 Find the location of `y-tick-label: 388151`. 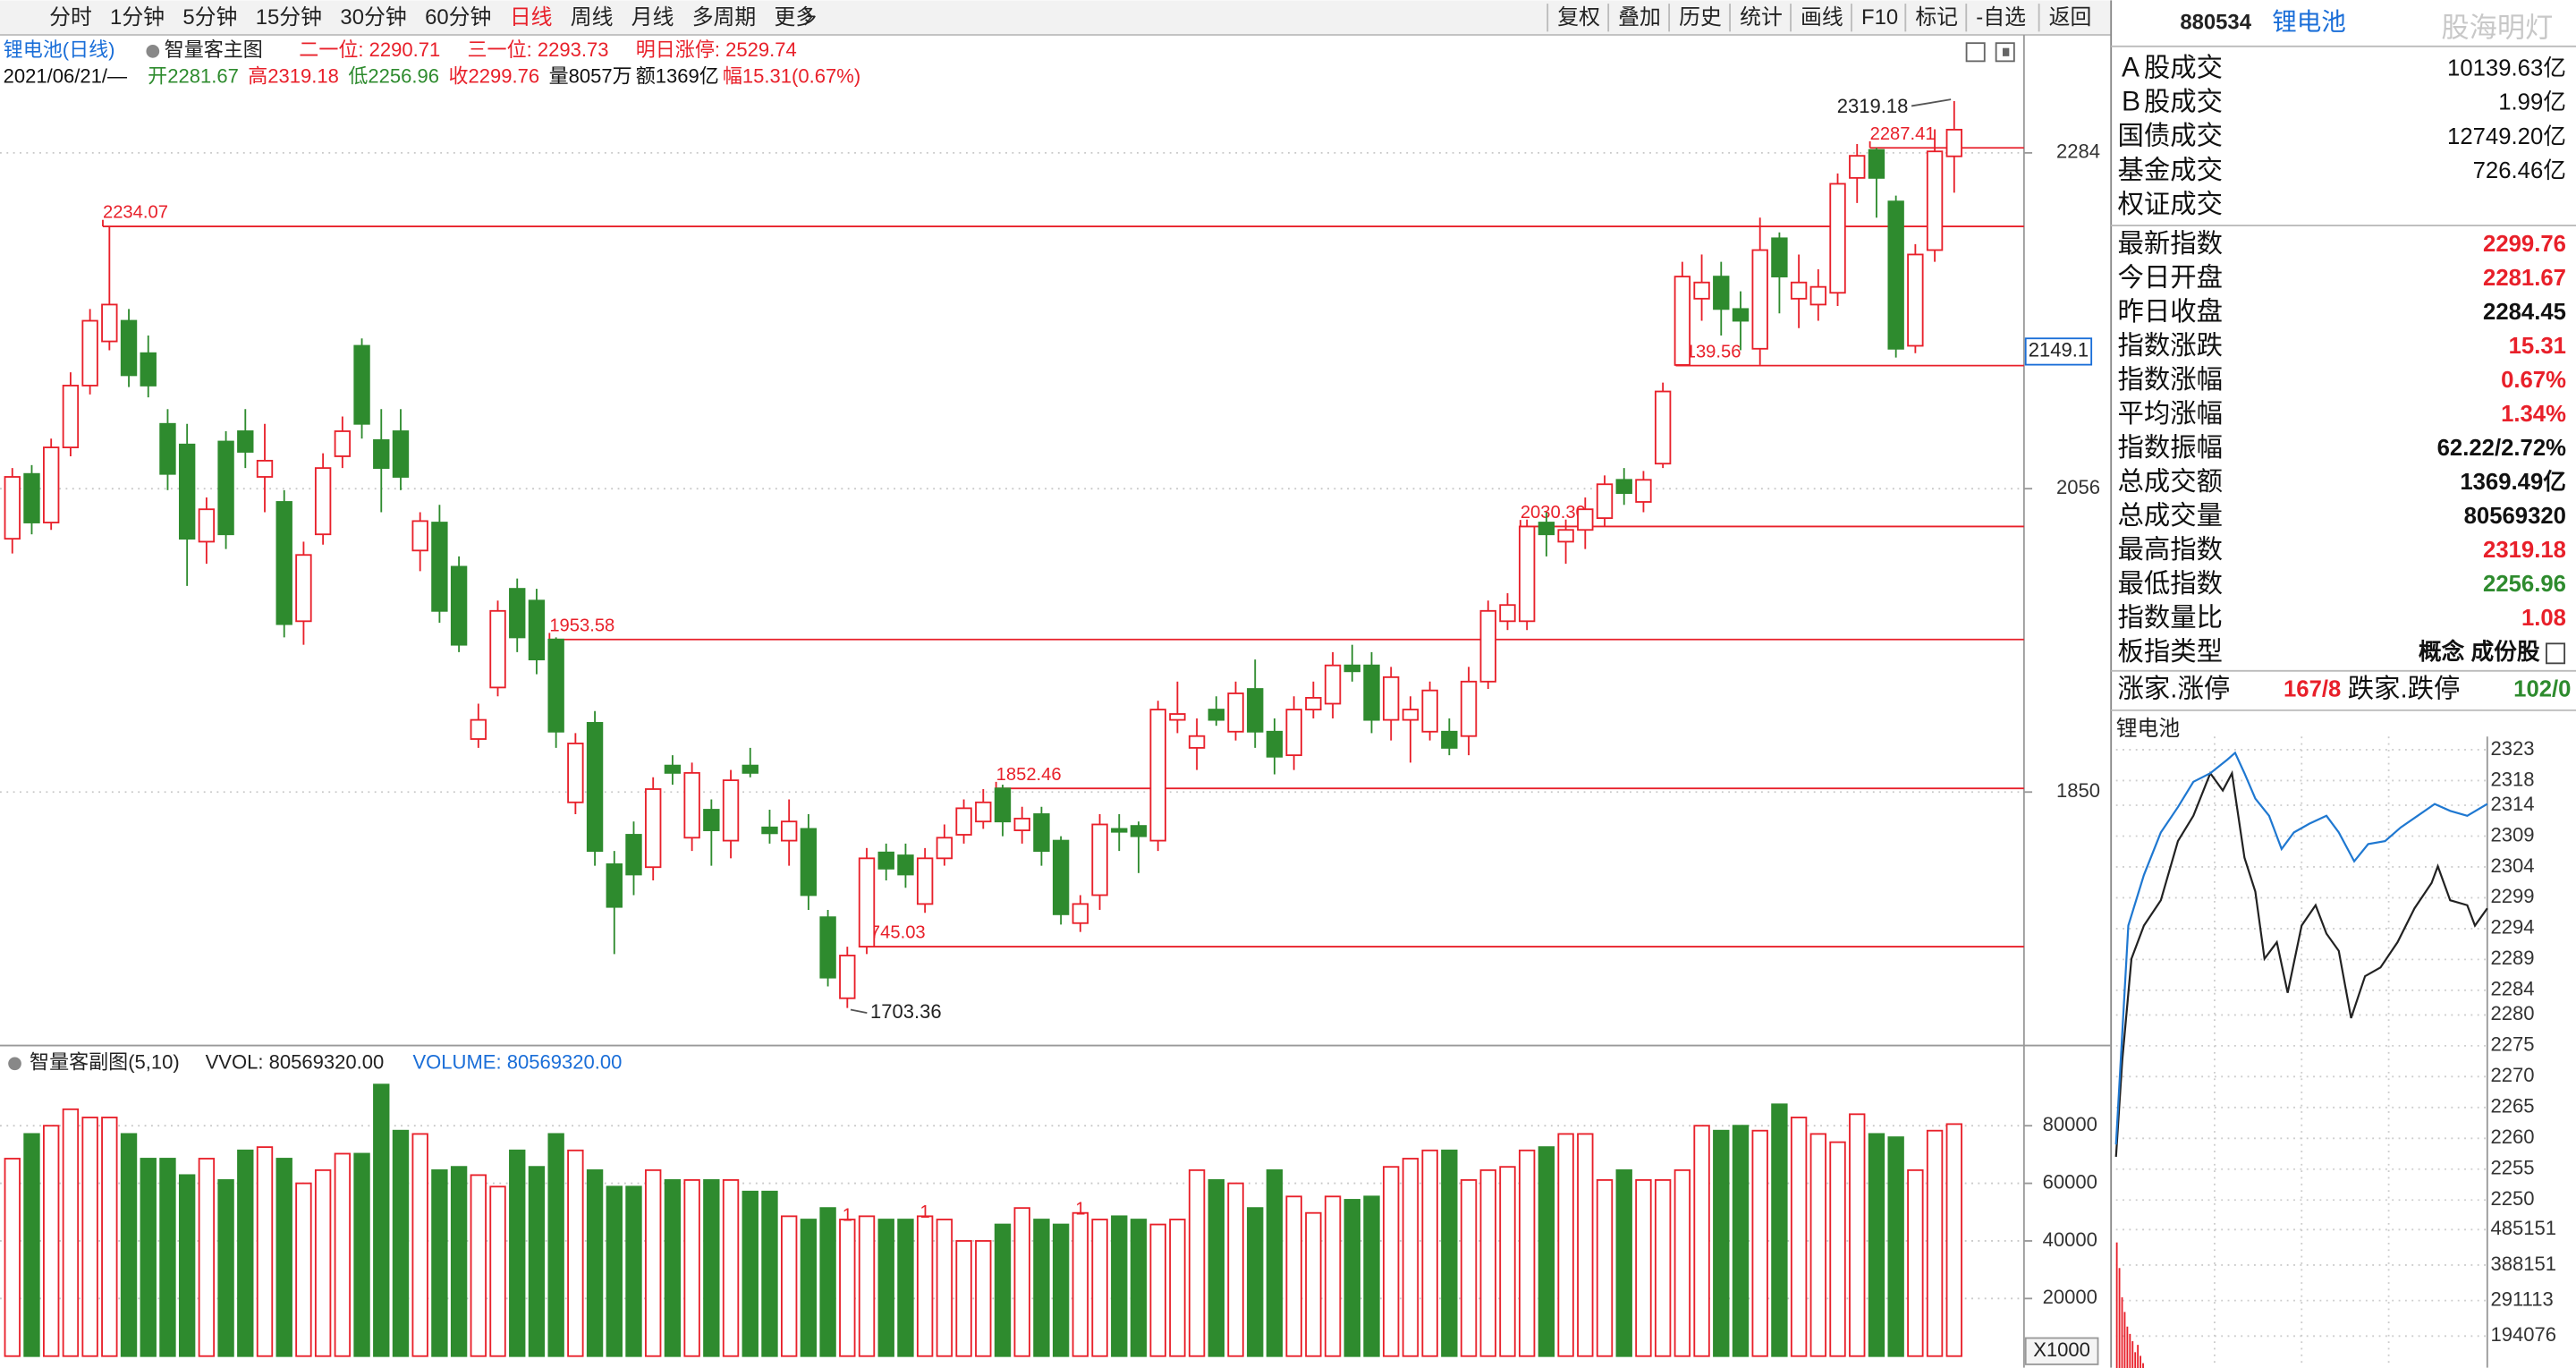

y-tick-label: 388151 is located at coordinates (2523, 1264).